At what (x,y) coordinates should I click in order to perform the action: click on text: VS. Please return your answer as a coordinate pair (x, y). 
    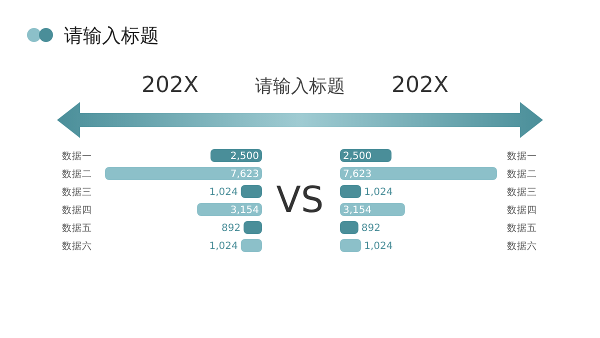
    Looking at the image, I should click on (300, 200).